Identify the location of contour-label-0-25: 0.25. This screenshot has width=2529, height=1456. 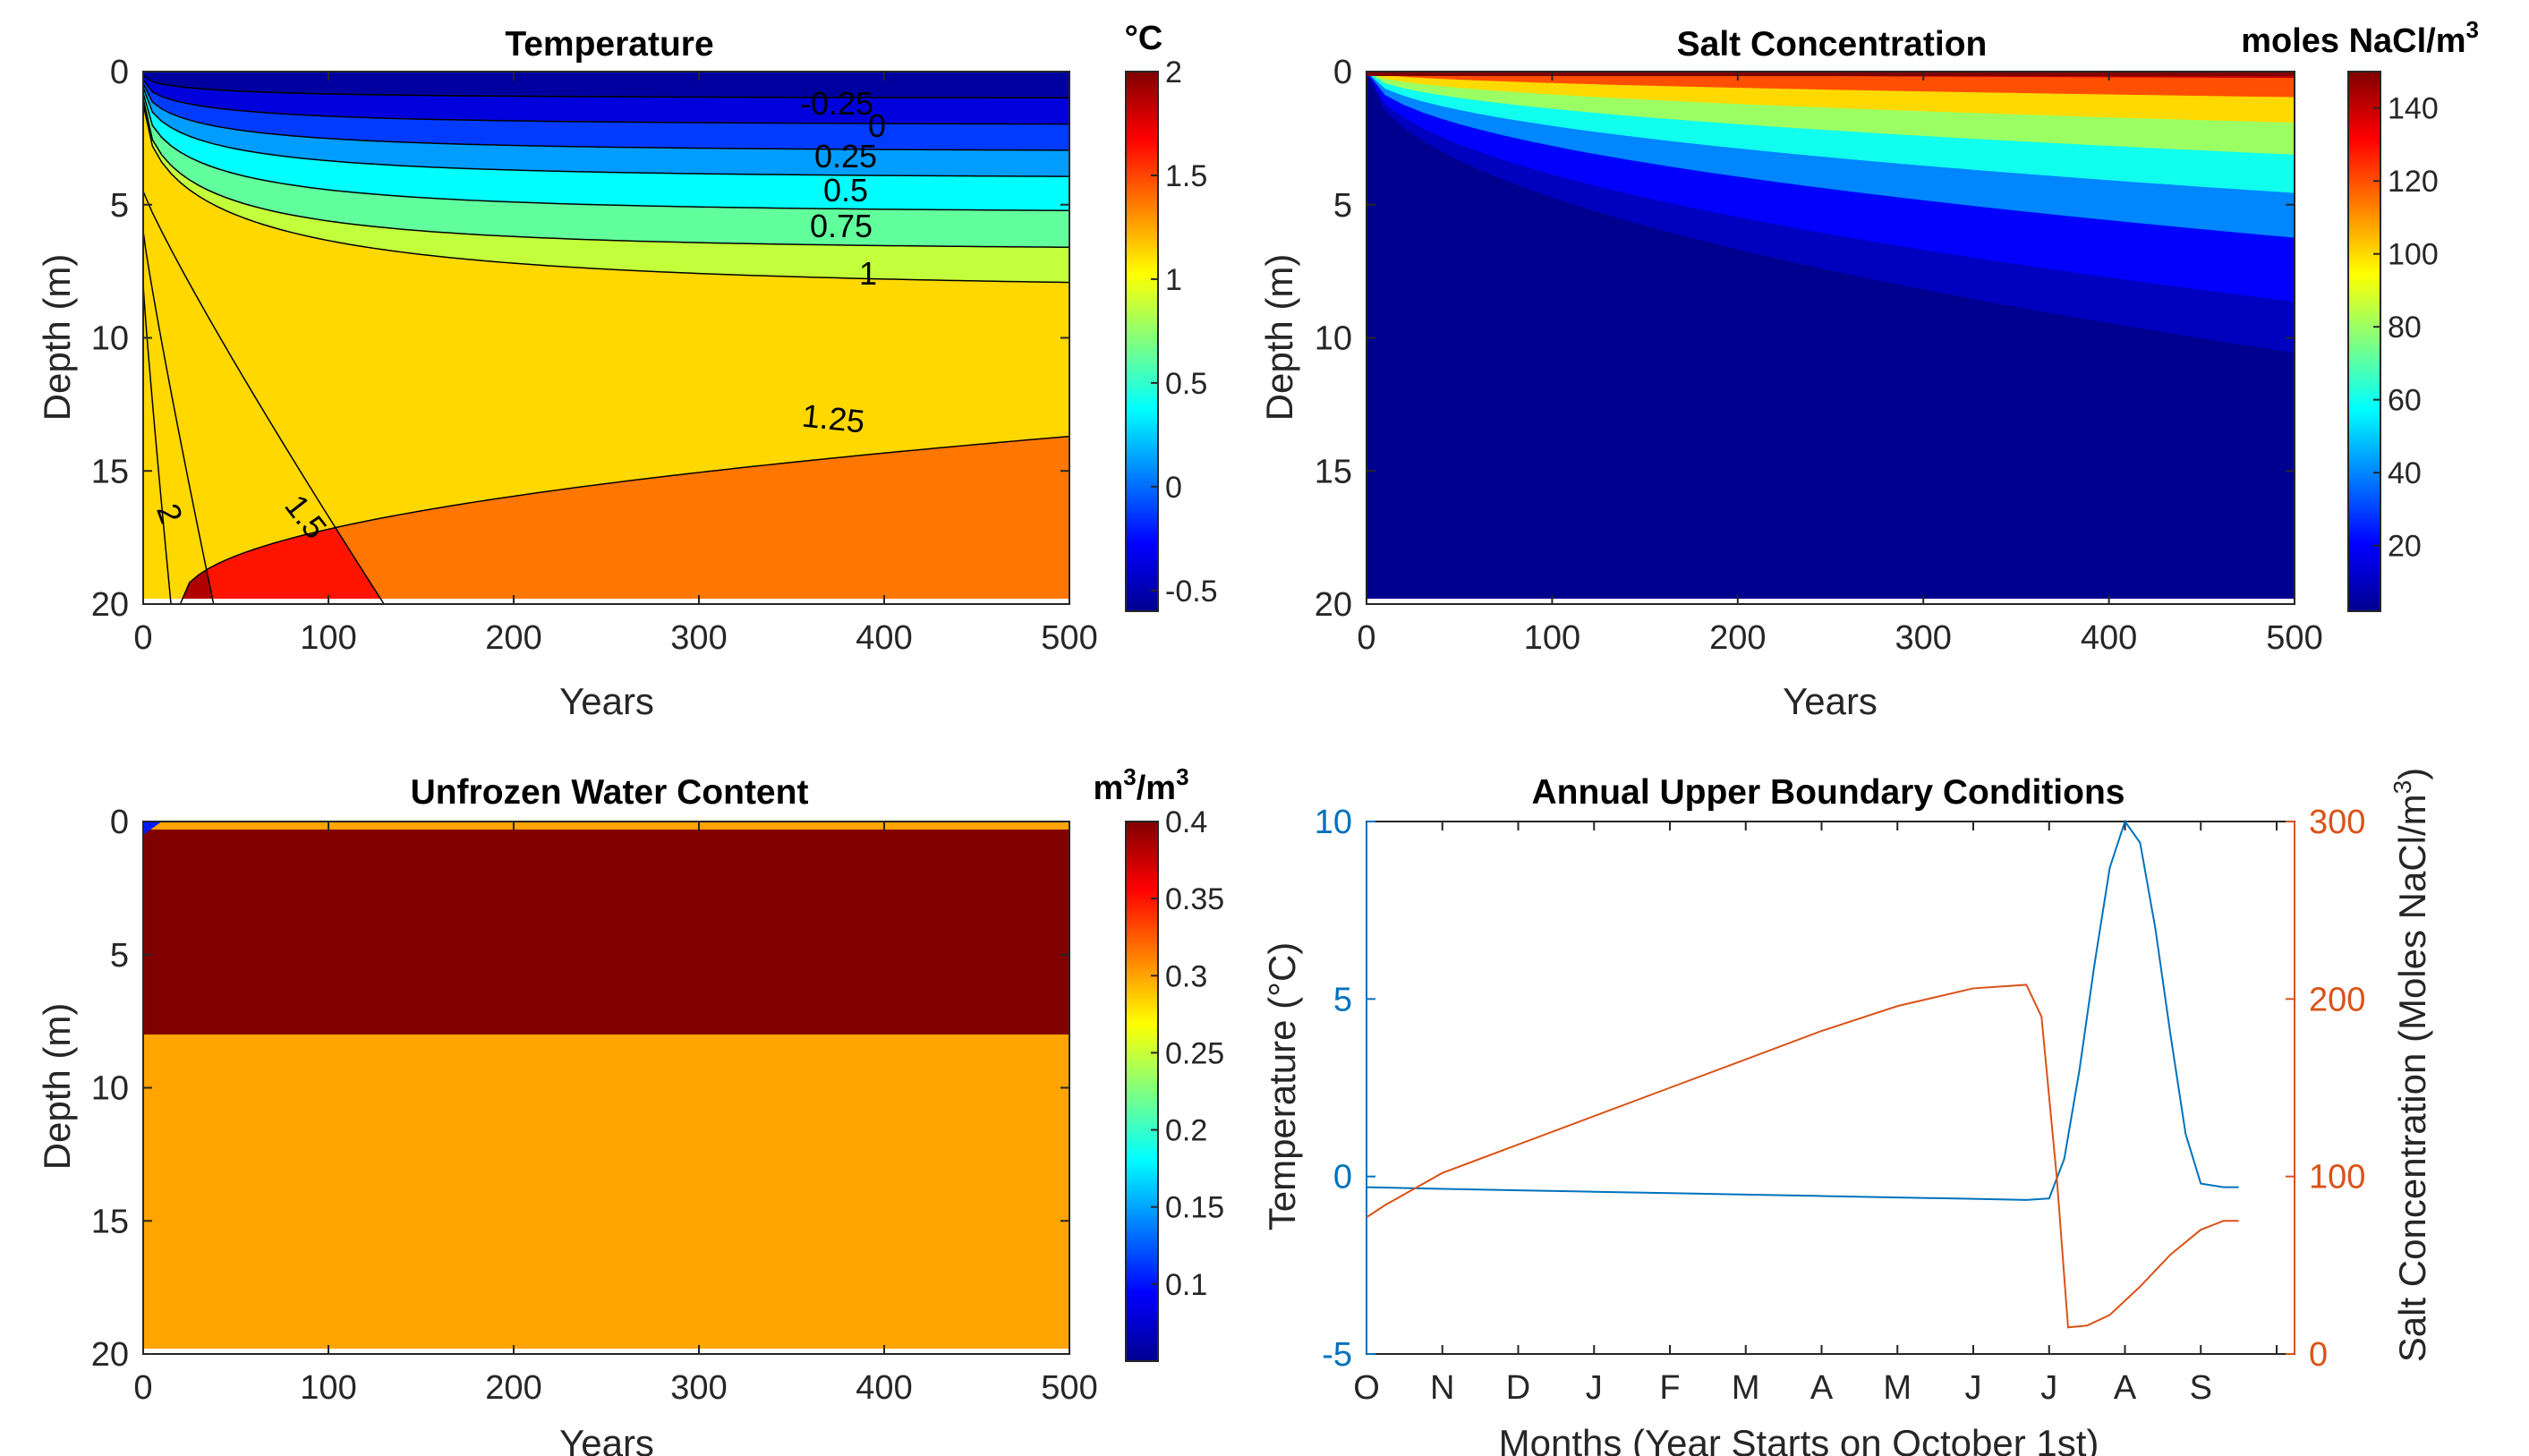
(845, 156).